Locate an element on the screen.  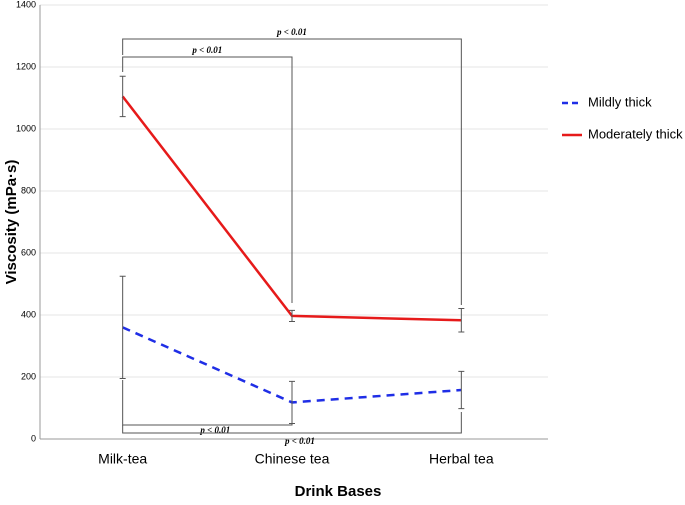
legend-label: Mildly thick is located at coordinates (620, 101).